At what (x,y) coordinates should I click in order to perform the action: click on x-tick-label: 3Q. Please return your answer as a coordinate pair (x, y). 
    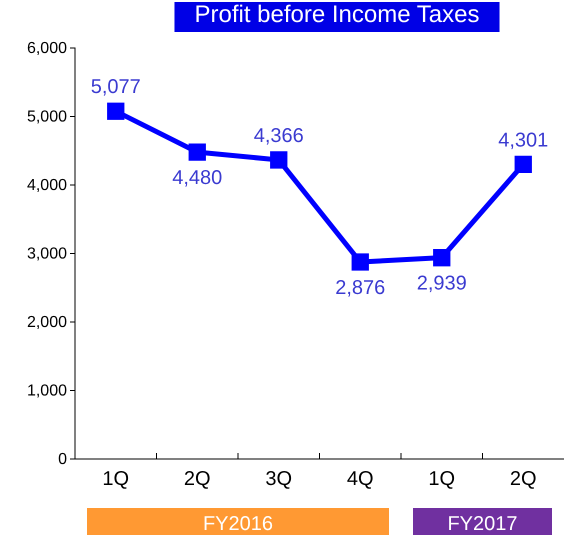
    Looking at the image, I should click on (278, 479).